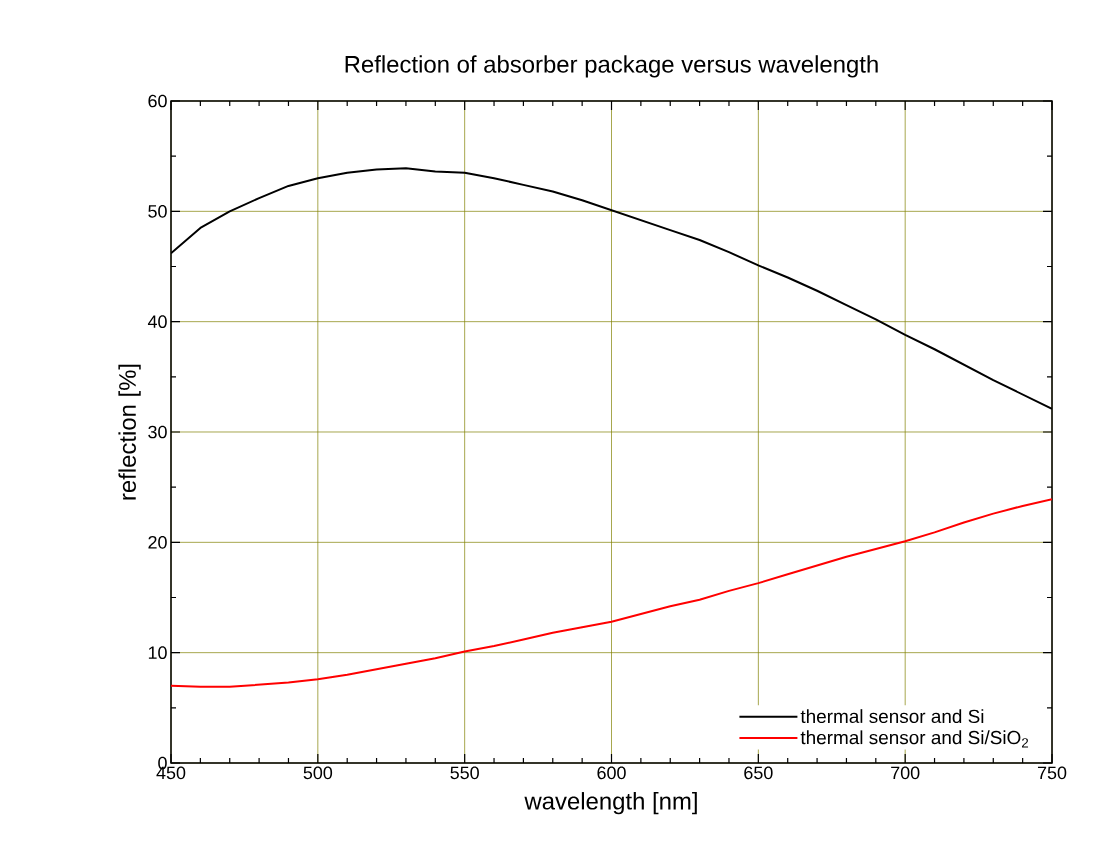  What do you see at coordinates (129, 432) in the screenshot?
I see `y-axis-title: reflection [%]` at bounding box center [129, 432].